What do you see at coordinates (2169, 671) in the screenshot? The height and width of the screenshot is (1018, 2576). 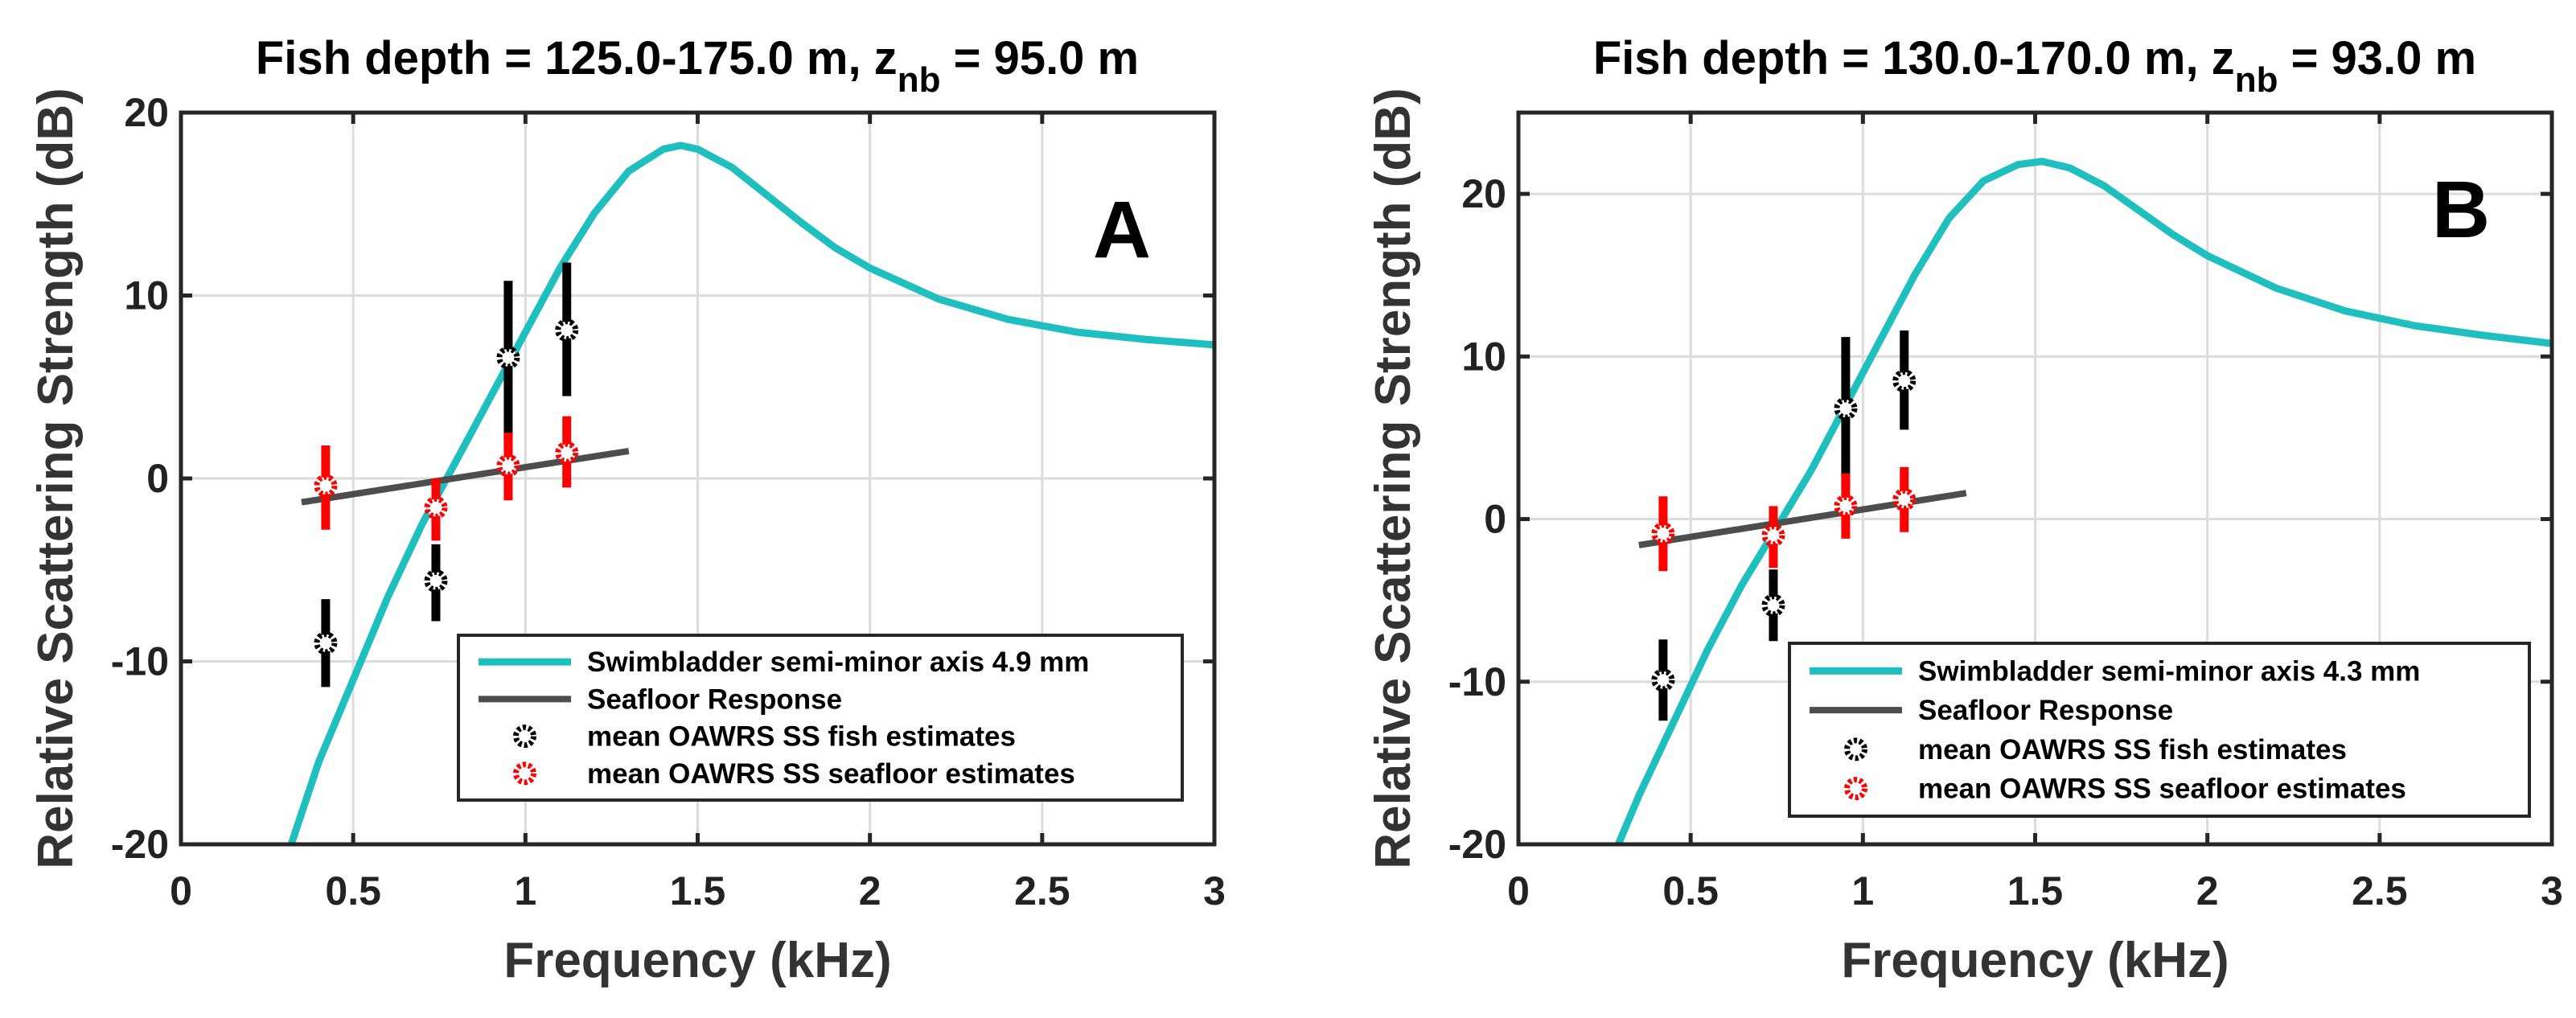 I see `legend-entry-label: Swimbladder semi-minor axis 4.3 mm` at bounding box center [2169, 671].